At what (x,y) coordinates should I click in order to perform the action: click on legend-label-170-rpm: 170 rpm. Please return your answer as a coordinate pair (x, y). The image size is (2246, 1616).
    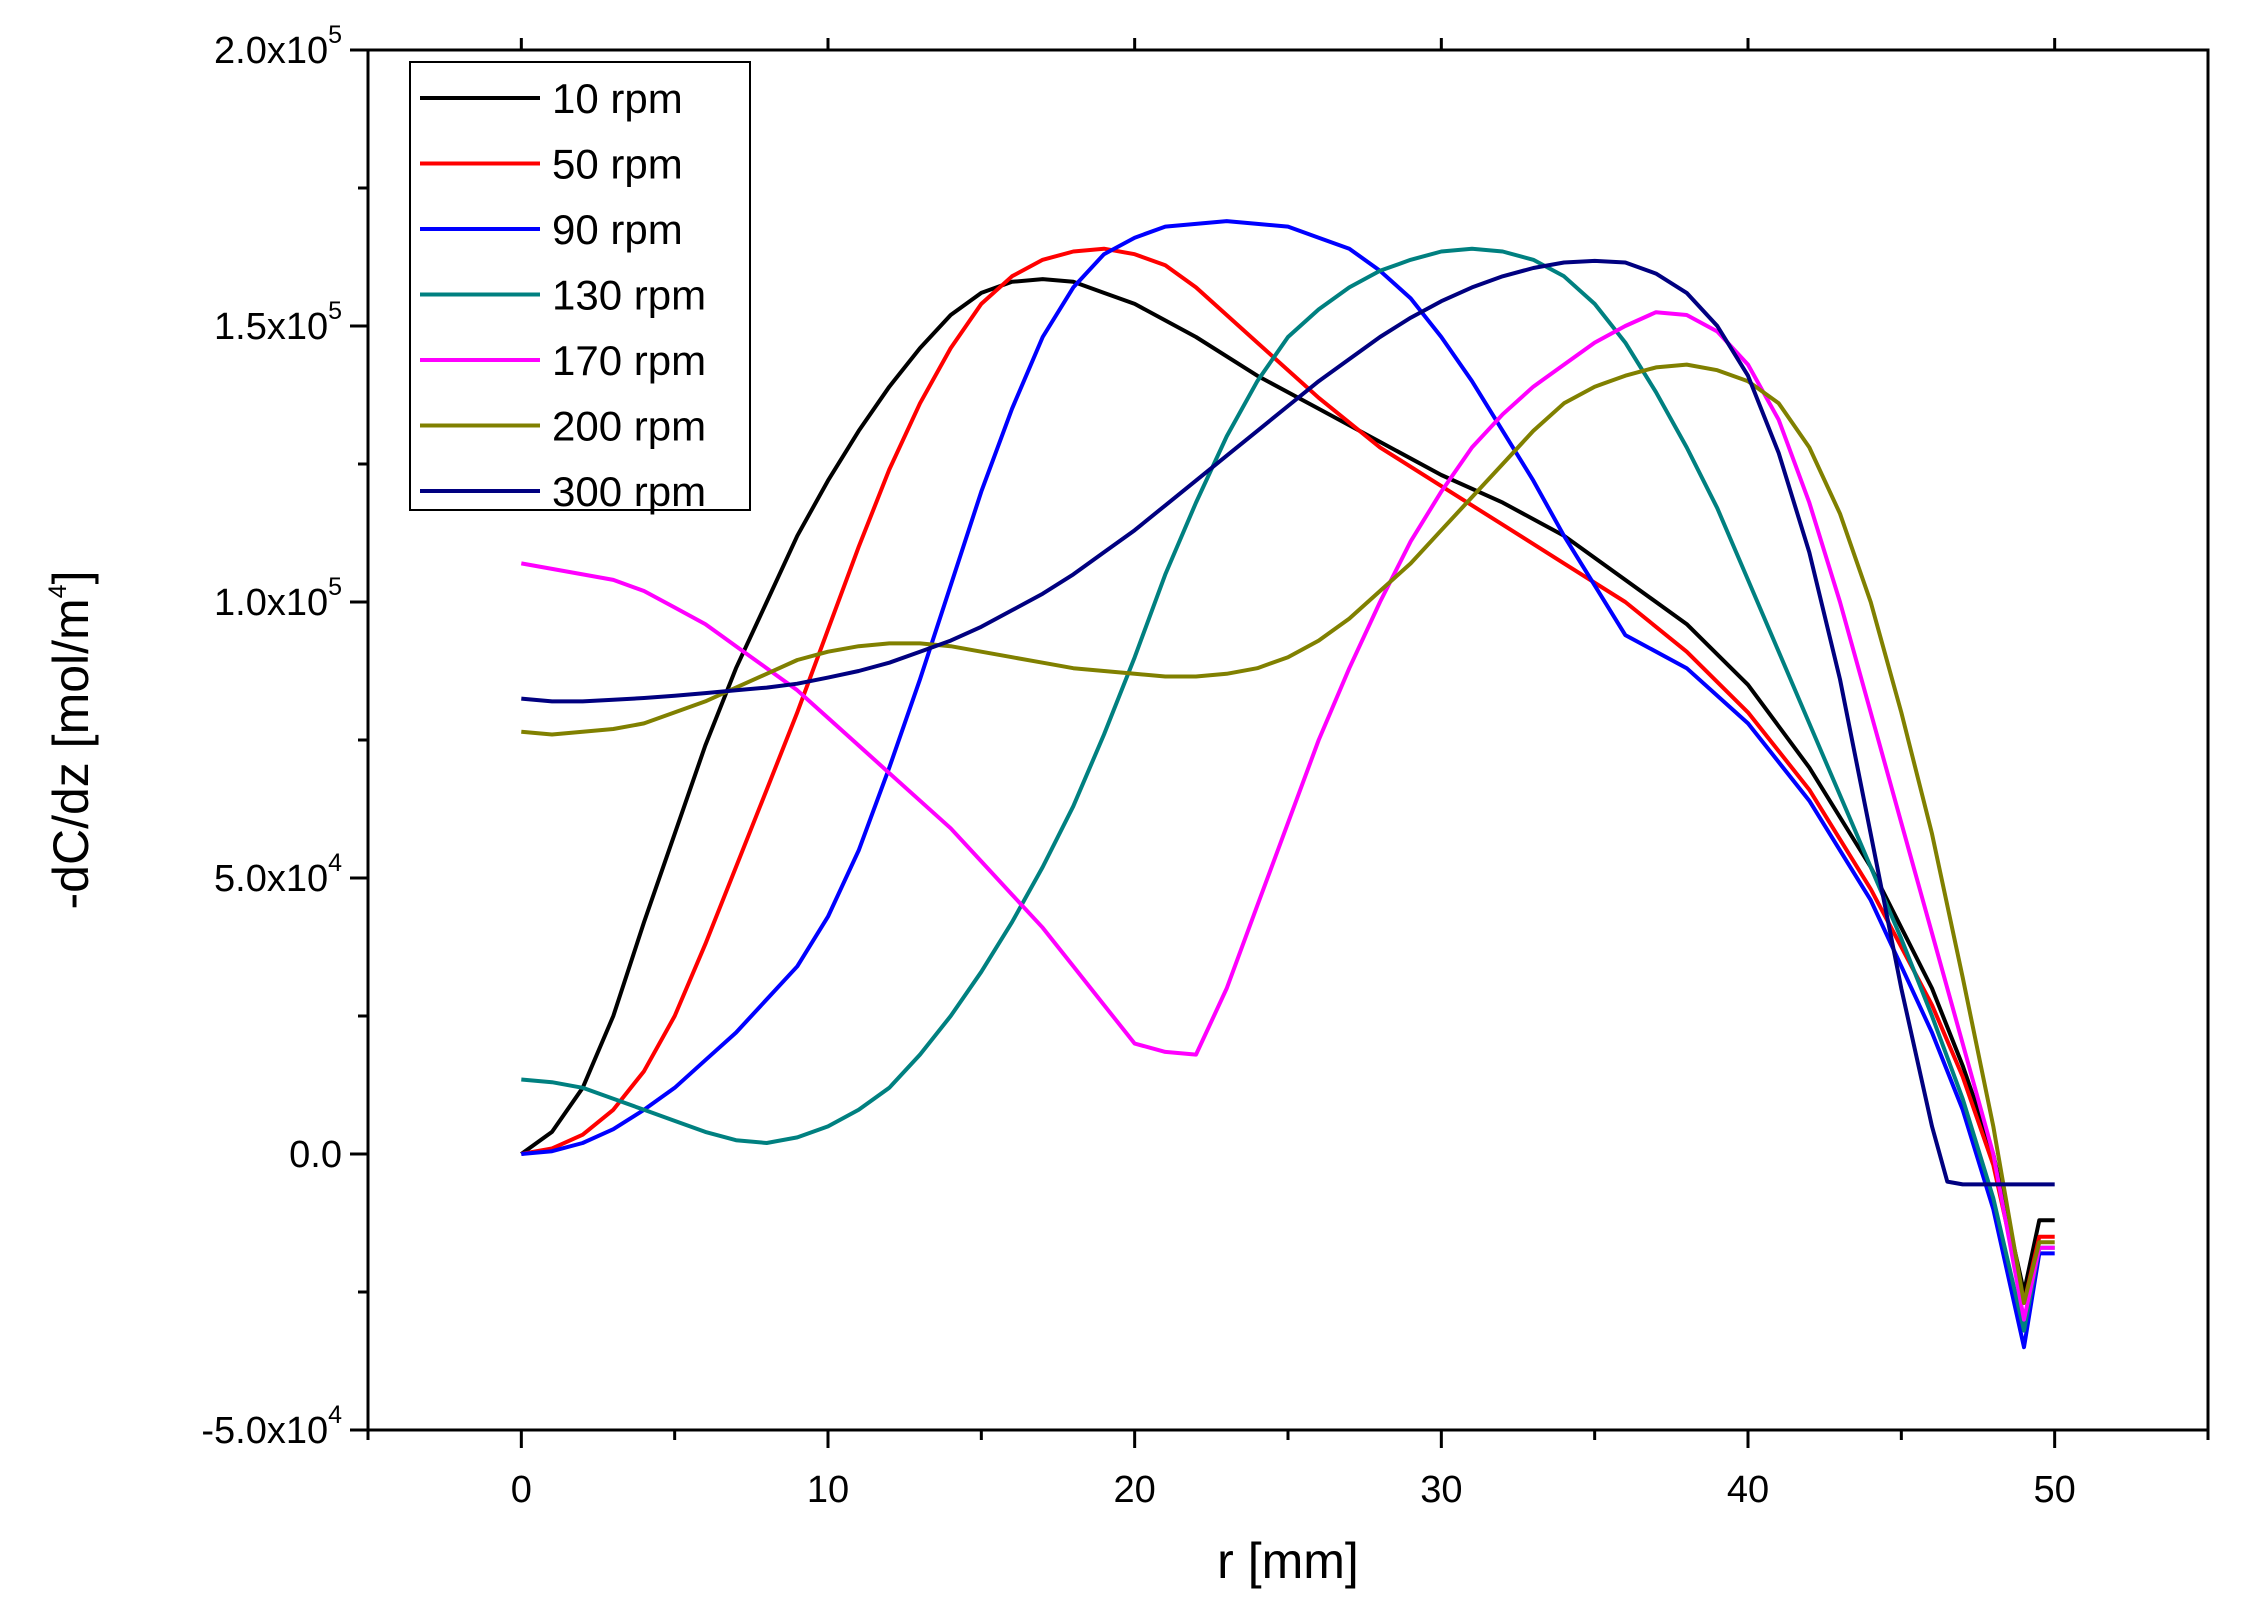
    Looking at the image, I should click on (629, 360).